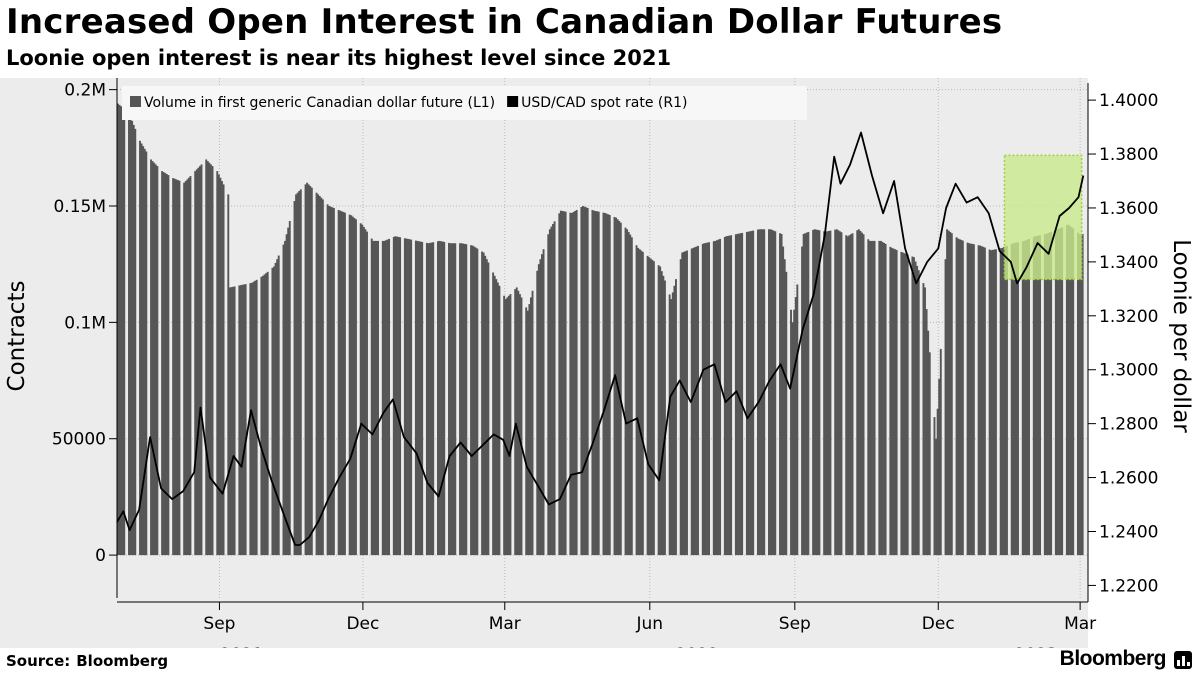 This screenshot has height=675, width=1200. What do you see at coordinates (1080, 624) in the screenshot?
I see `x-tick-label: Mar` at bounding box center [1080, 624].